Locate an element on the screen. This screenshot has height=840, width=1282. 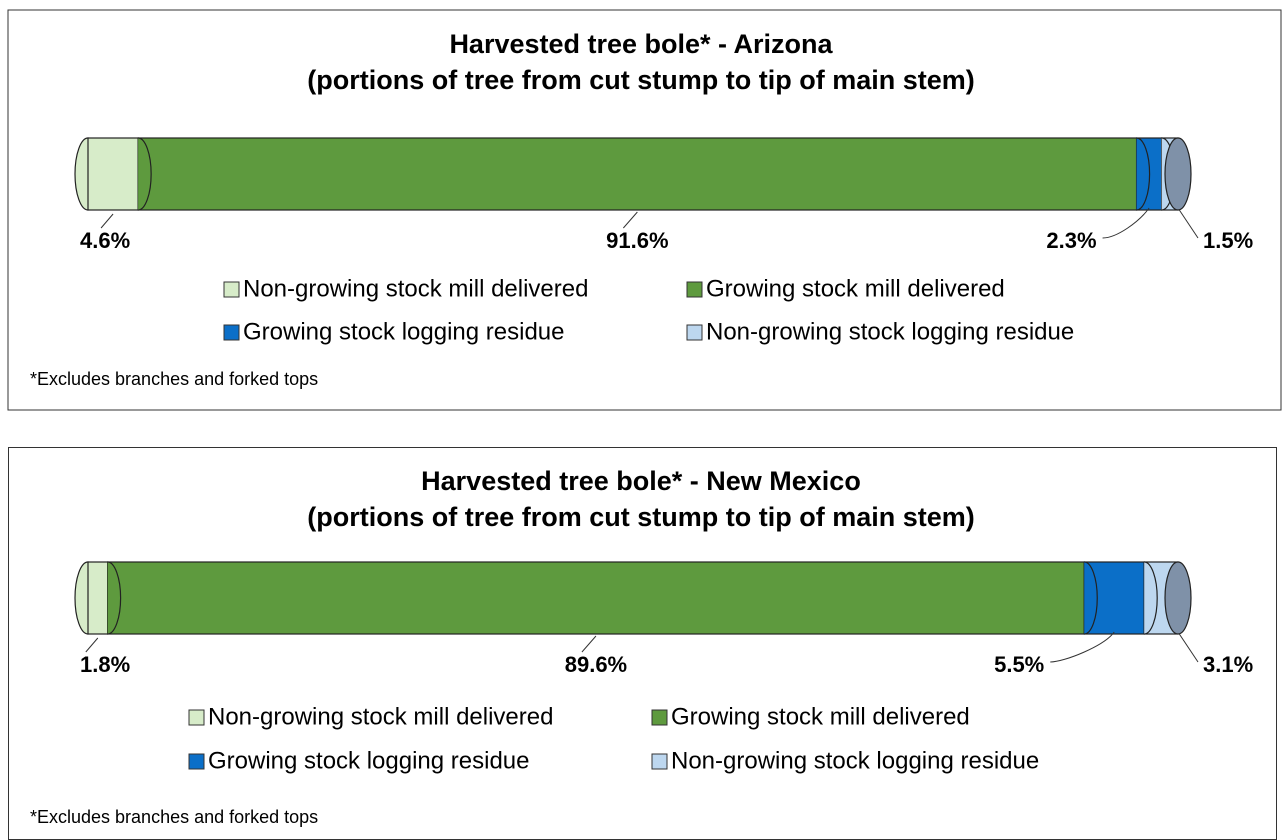
value-label: 4.6% is located at coordinates (105, 240).